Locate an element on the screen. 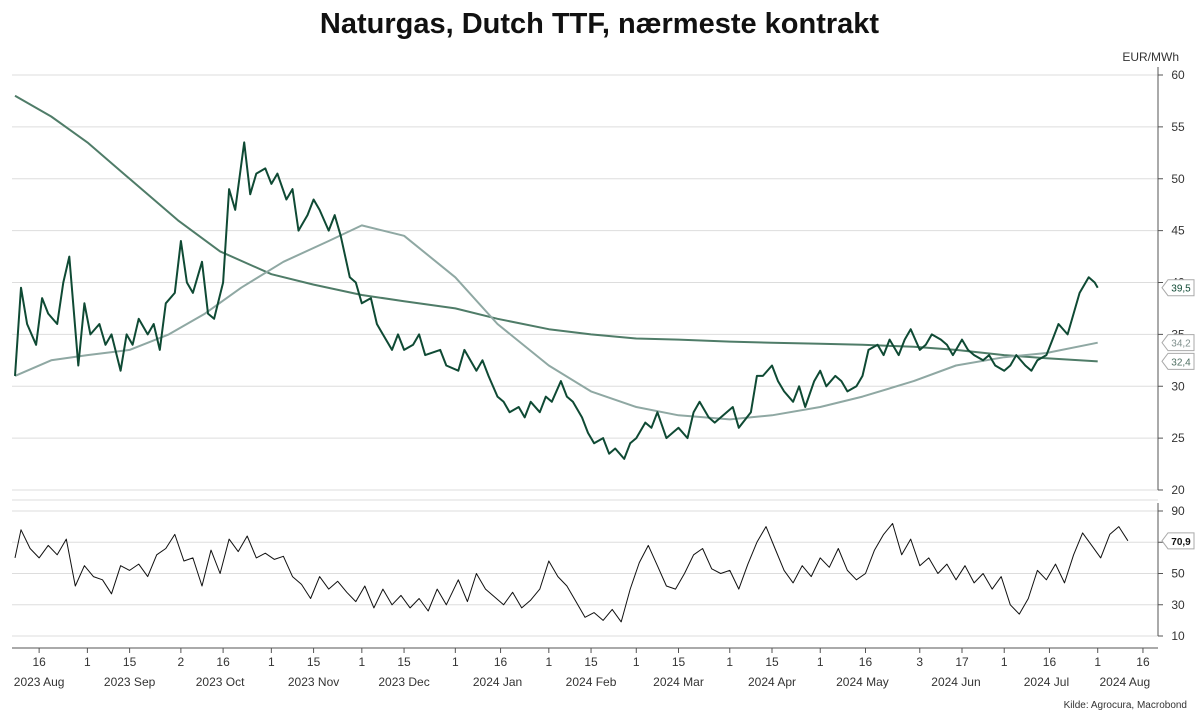 This screenshot has height=720, width=1199. x-month-label: 2024 Apr is located at coordinates (772, 682).